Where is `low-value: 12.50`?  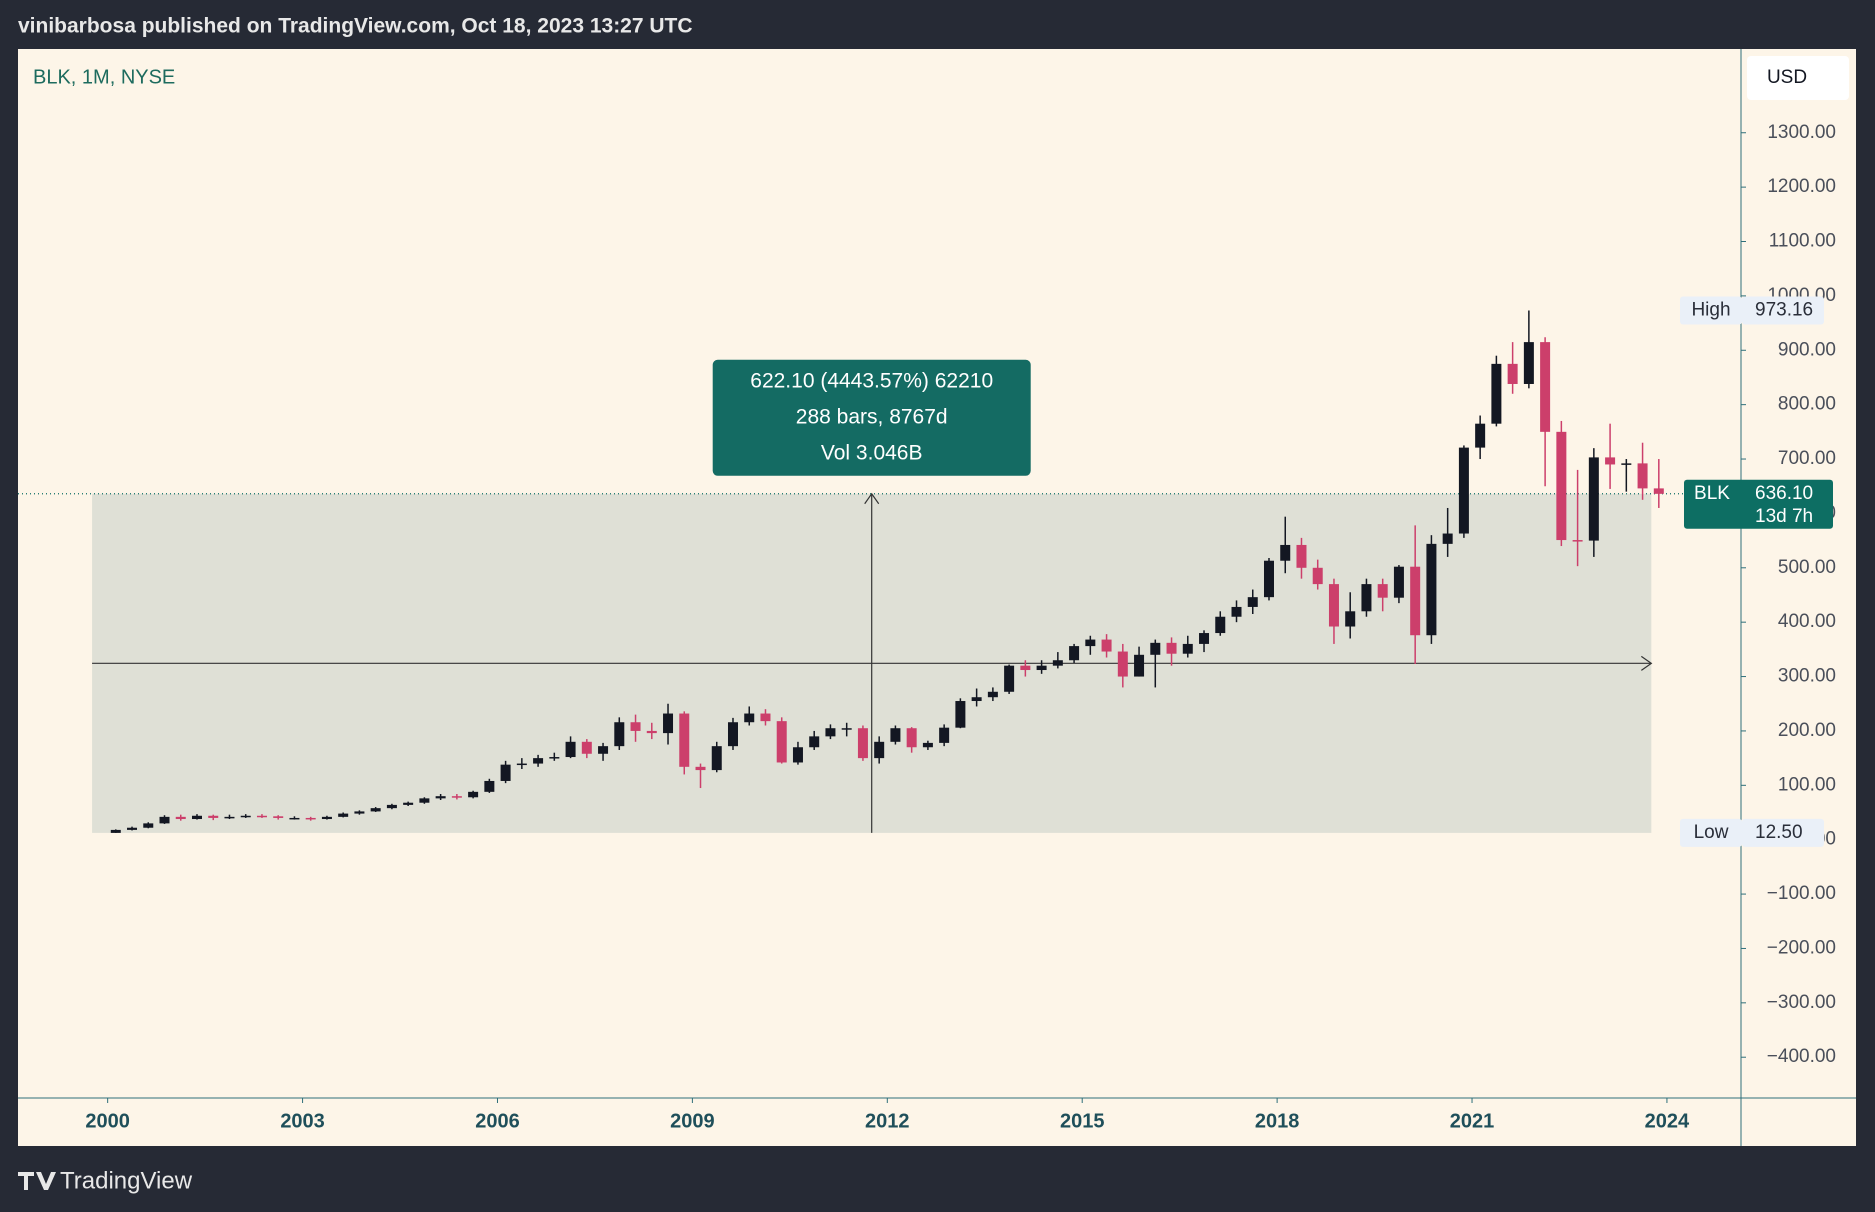
low-value: 12.50 is located at coordinates (1779, 832).